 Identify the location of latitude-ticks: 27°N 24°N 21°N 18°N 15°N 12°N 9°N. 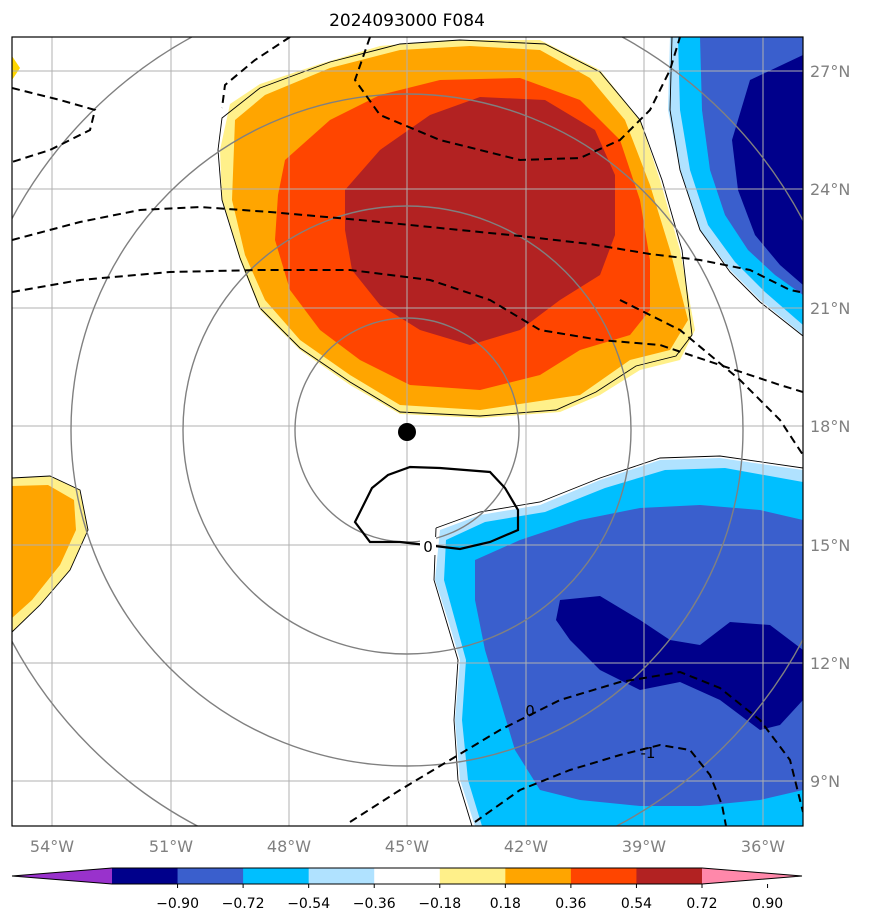
(830, 426).